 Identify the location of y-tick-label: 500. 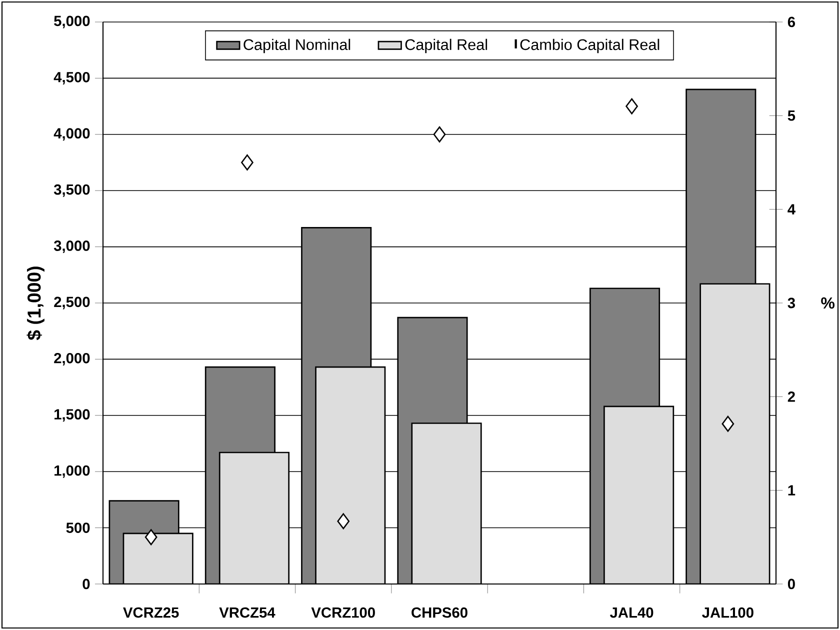
(78, 527).